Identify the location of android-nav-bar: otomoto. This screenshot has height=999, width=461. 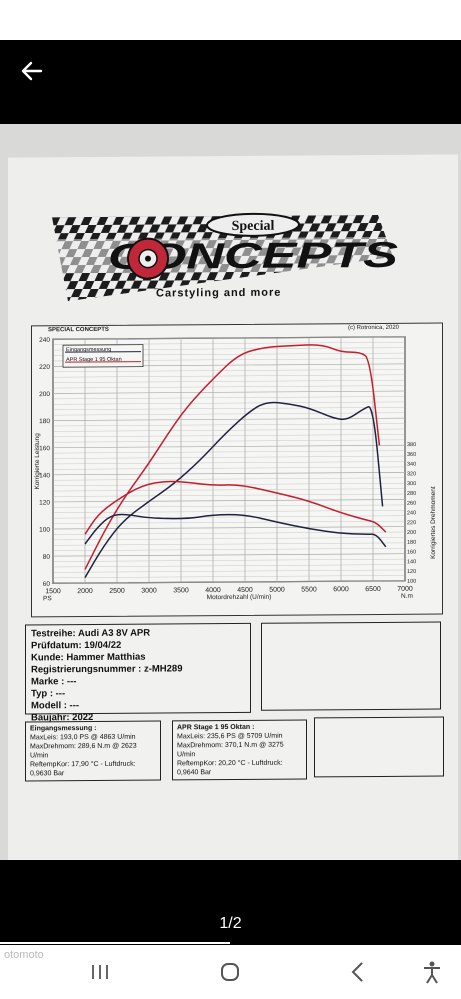
(230, 972).